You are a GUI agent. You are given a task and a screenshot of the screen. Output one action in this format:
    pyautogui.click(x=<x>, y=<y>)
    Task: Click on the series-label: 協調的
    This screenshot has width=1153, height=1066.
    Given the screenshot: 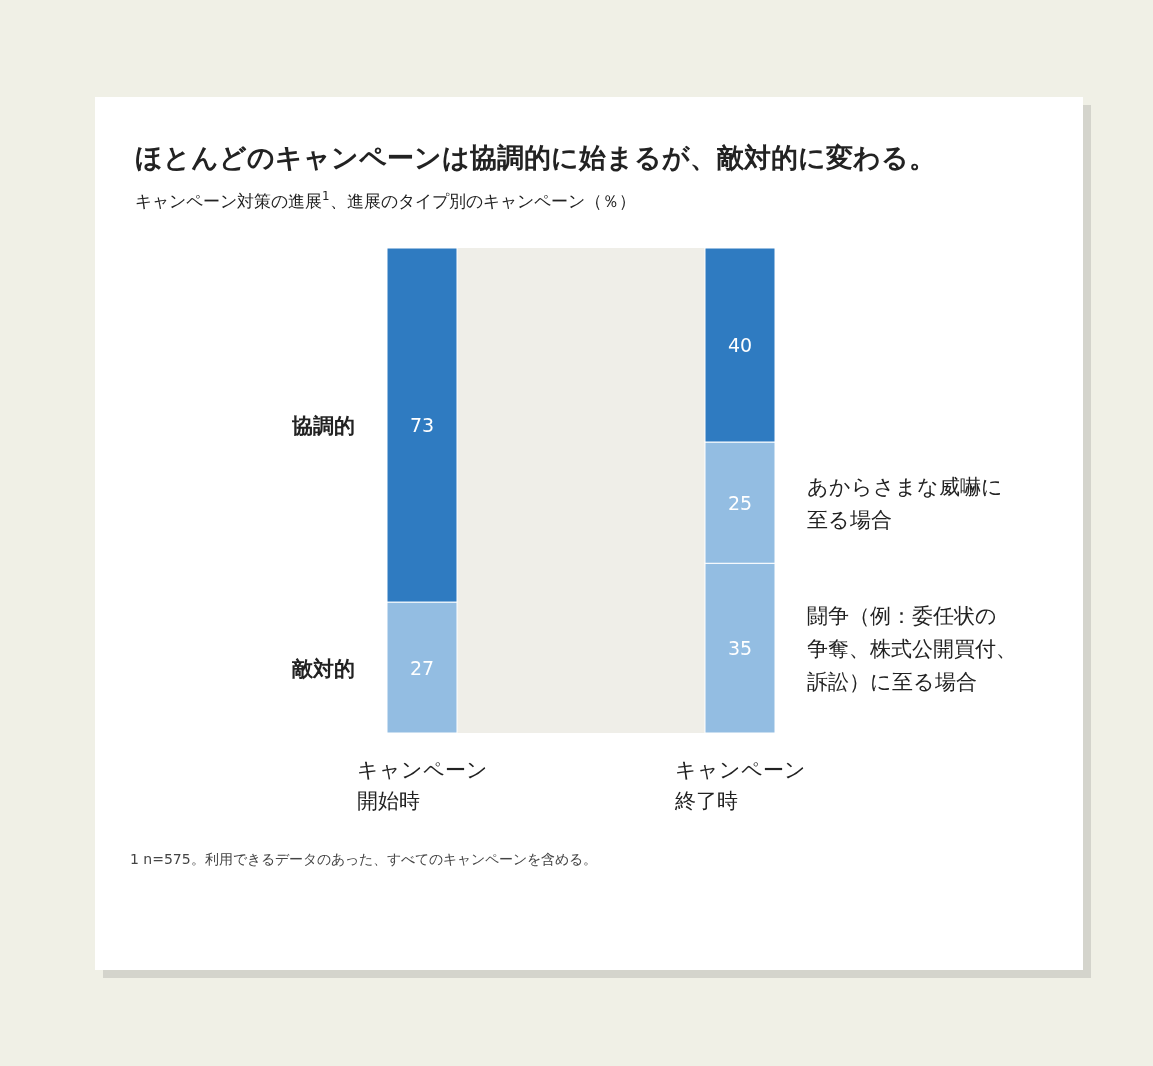 What is the action you would take?
    pyautogui.click(x=323, y=426)
    